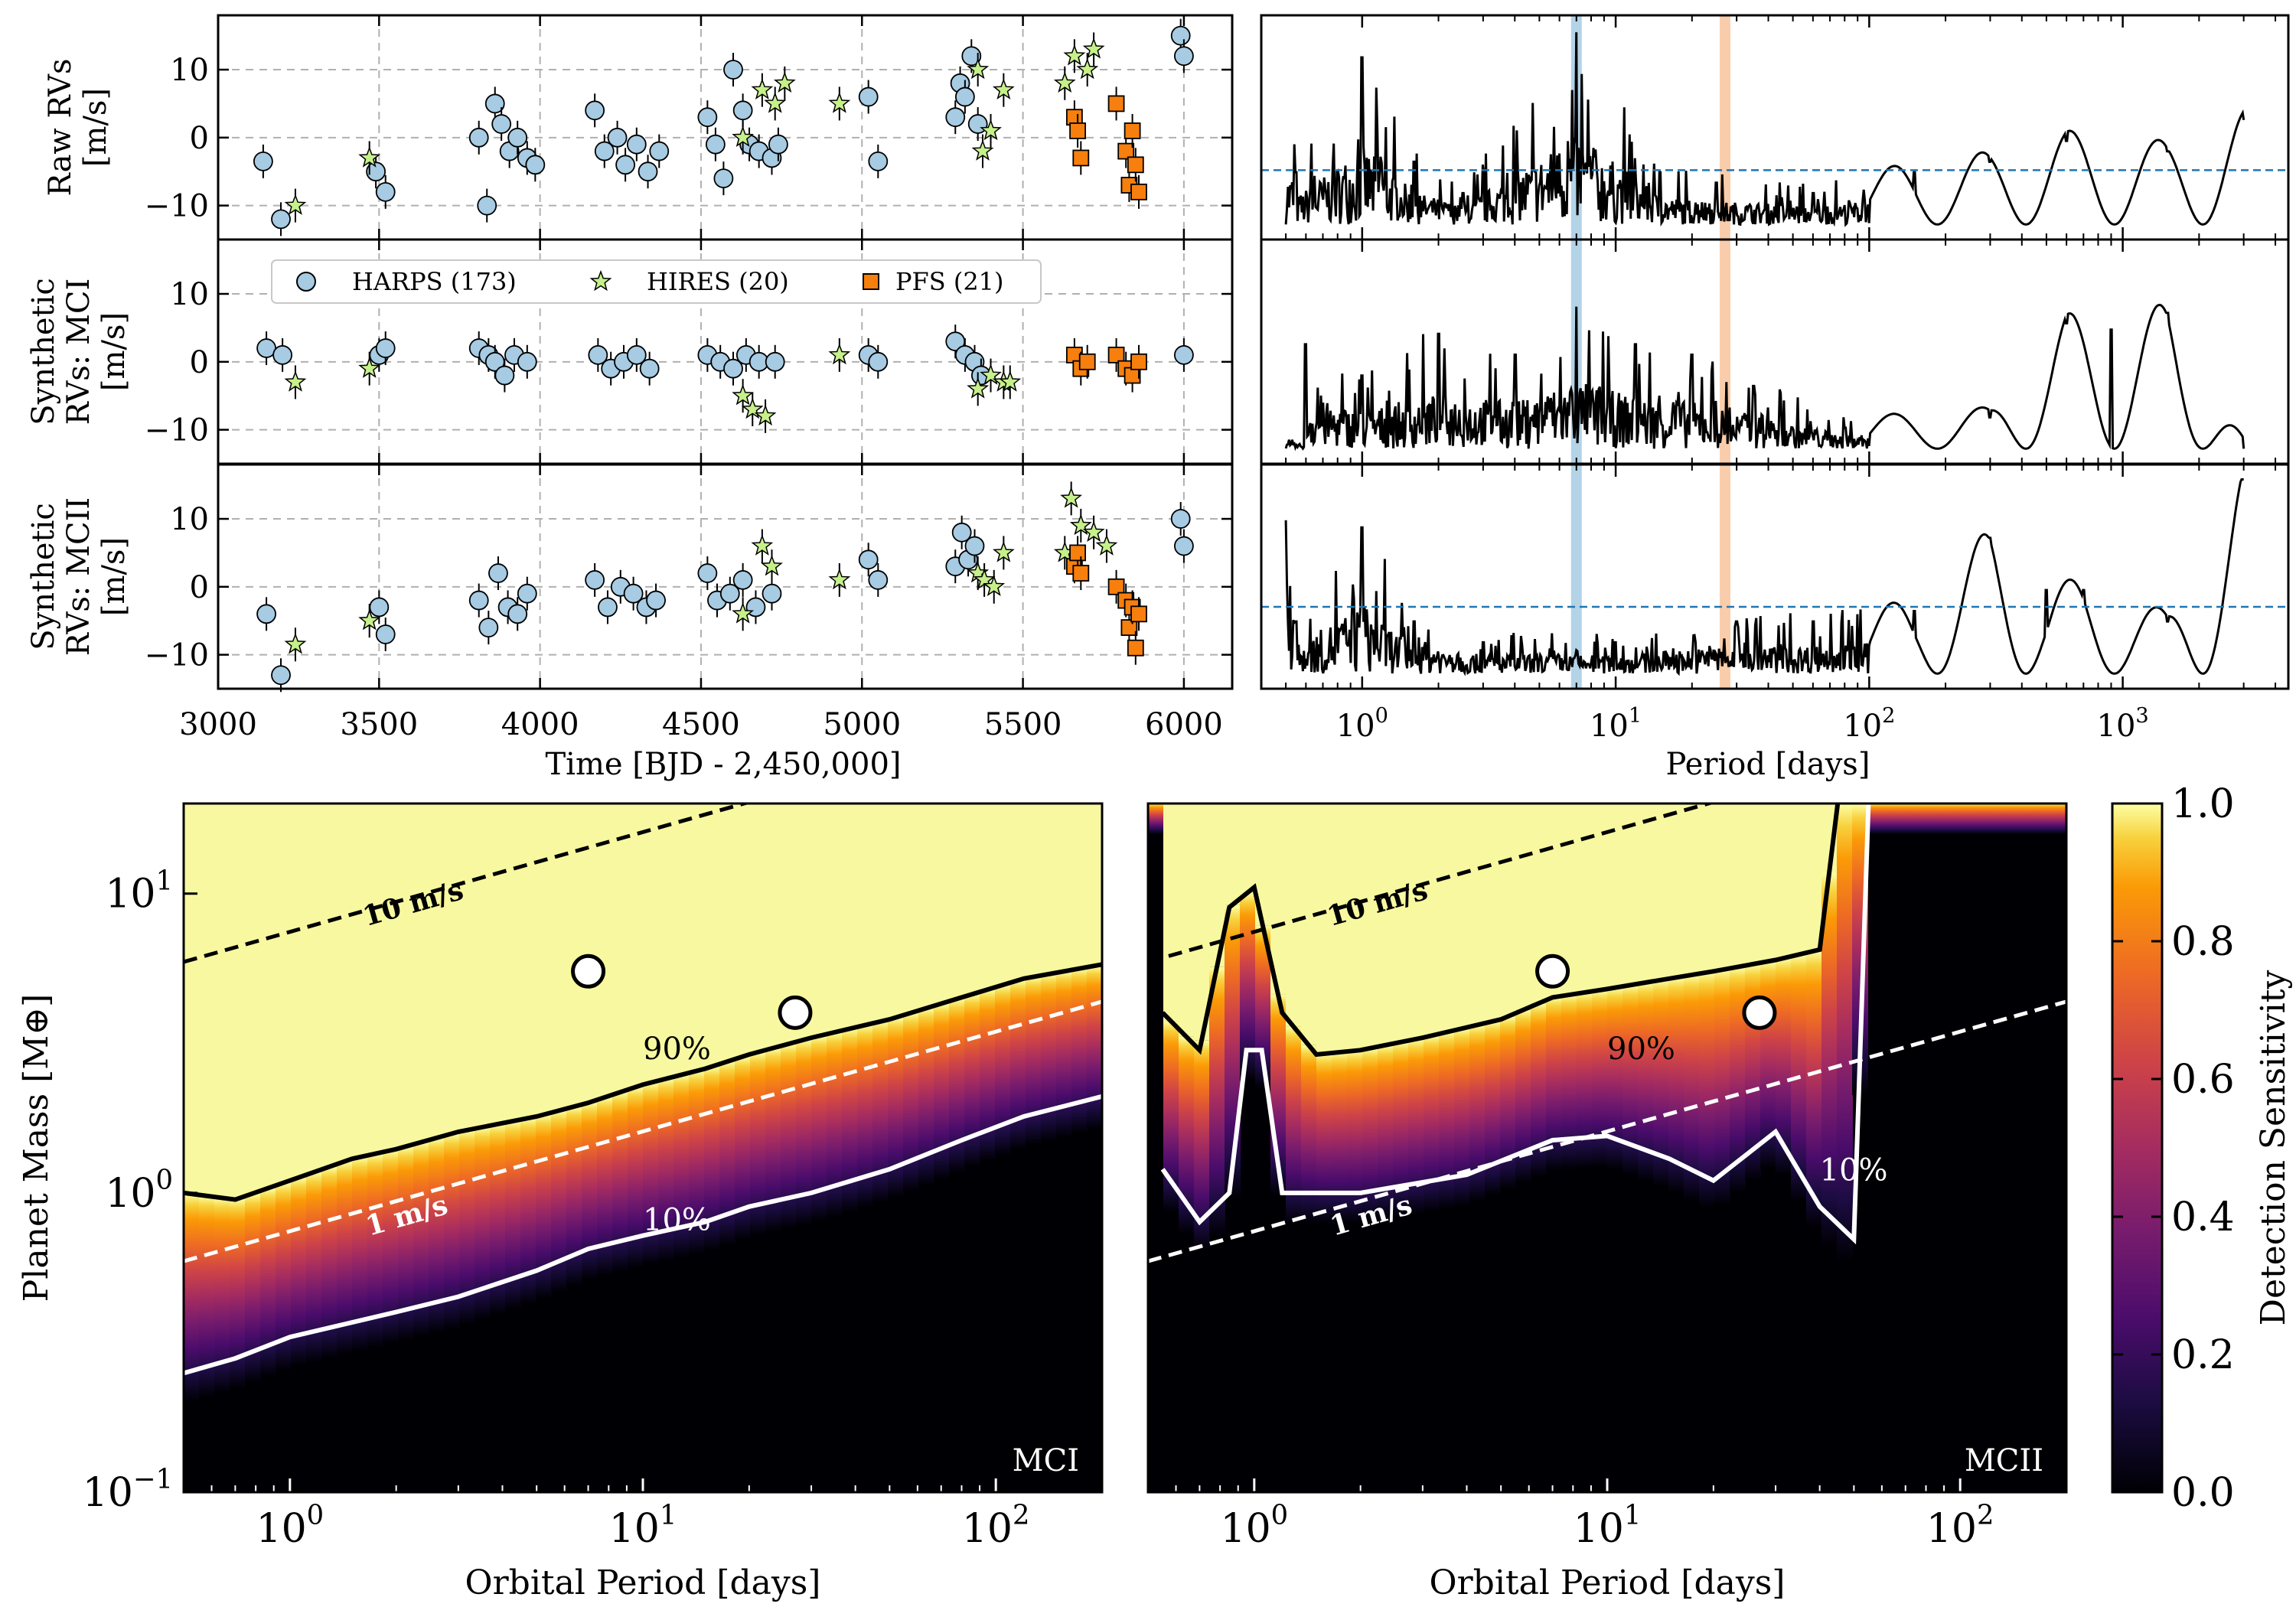  Describe the element at coordinates (177, 430) in the screenshot. I see `rv-ytick-label: −10` at that location.